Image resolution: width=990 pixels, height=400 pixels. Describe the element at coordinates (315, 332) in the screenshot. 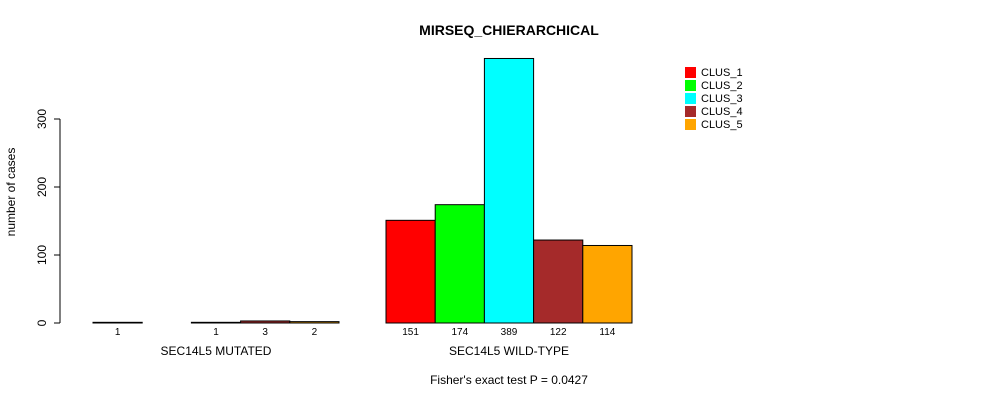

I see `bar-value-label: 2` at that location.